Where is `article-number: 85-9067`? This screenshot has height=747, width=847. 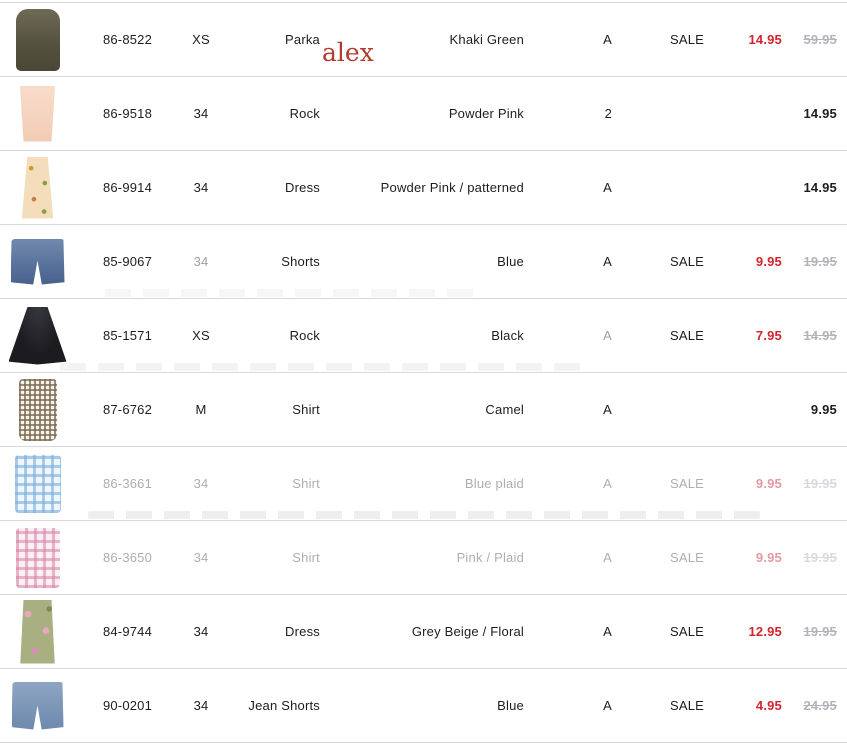
article-number: 85-9067 is located at coordinates (127, 261).